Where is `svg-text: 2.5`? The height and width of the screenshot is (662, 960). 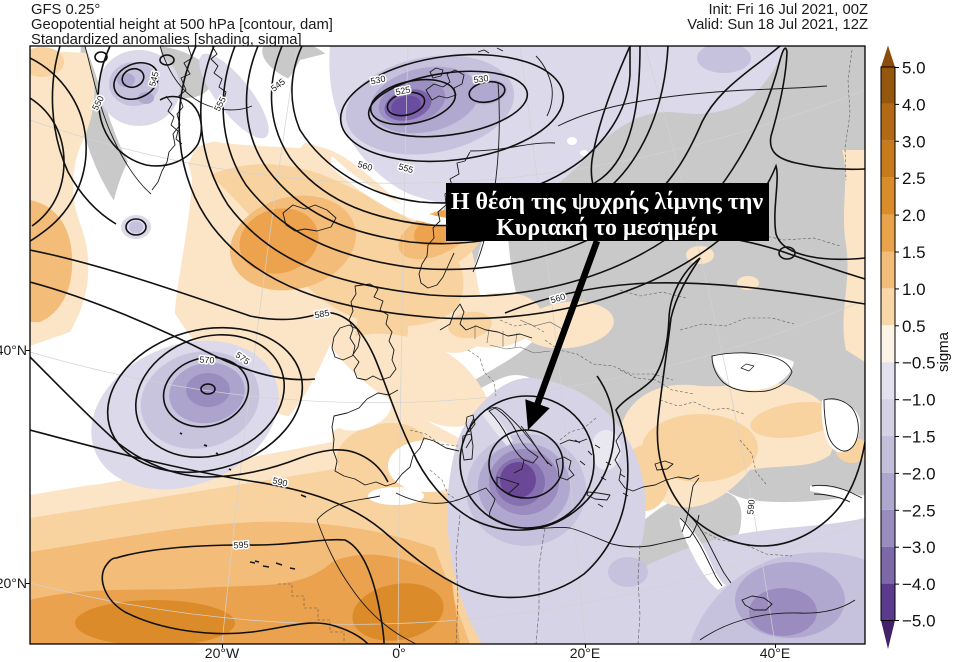
svg-text: 2.5 is located at coordinates (914, 178).